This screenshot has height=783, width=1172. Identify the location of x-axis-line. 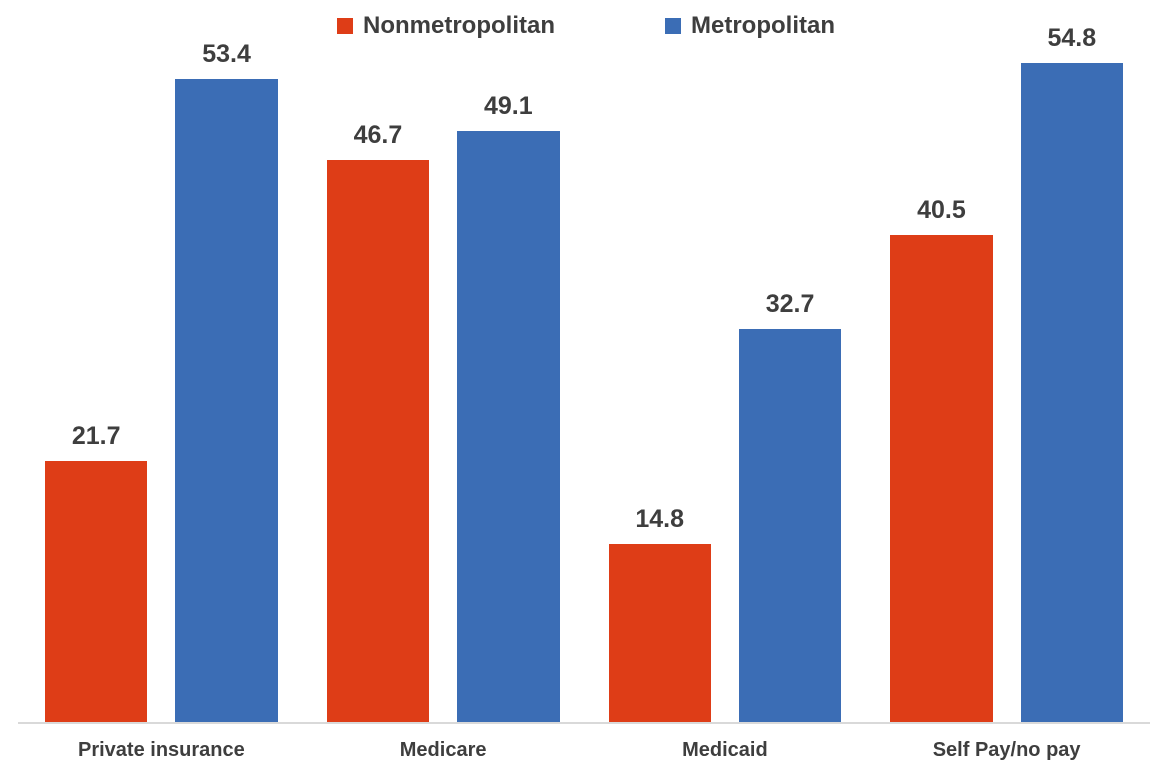
(584, 723).